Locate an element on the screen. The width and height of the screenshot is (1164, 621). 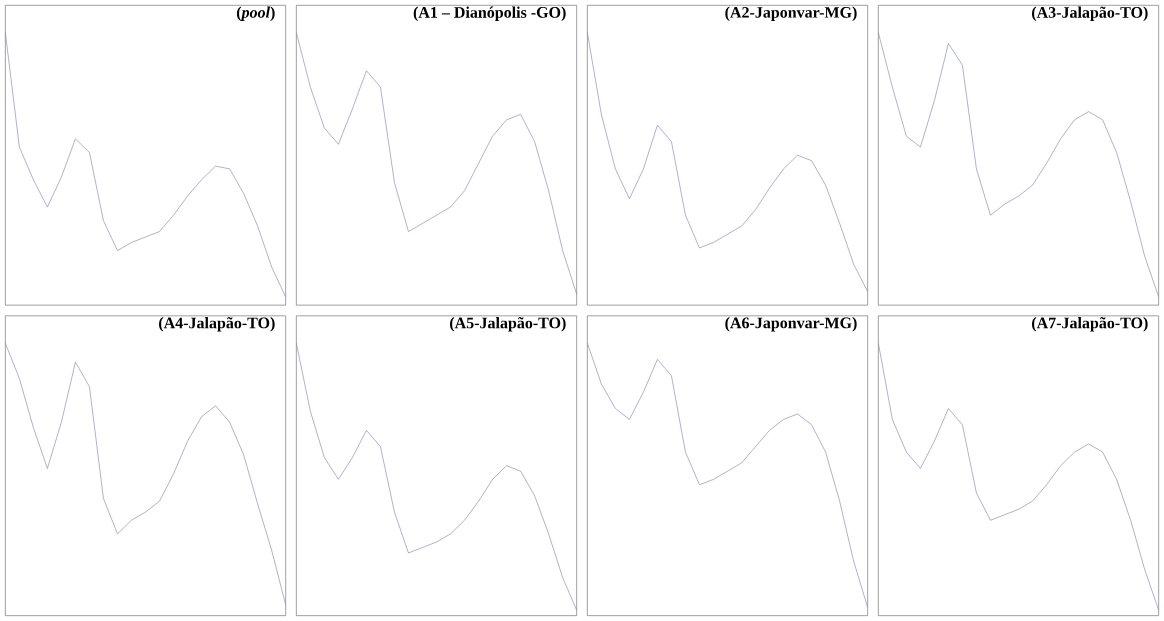
chart-title: (A3-Jalapão-TO) is located at coordinates (1090, 14).